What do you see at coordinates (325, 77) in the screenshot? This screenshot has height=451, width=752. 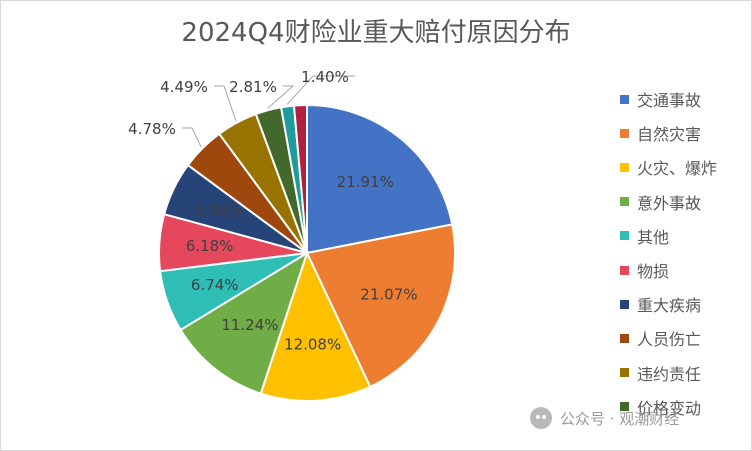 I see `data-label: 1.40%` at bounding box center [325, 77].